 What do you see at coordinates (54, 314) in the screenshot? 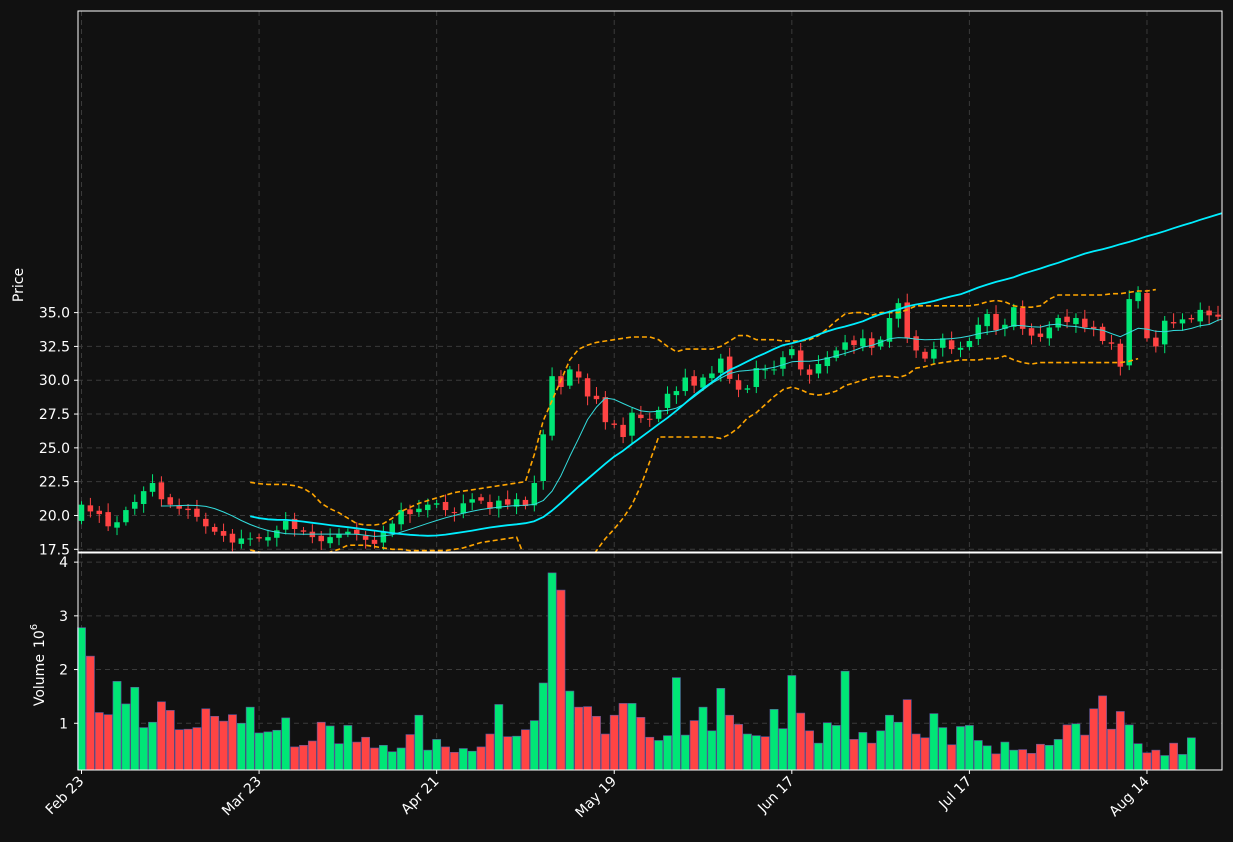
I see `price-ytick-label: 35.0` at bounding box center [54, 314].